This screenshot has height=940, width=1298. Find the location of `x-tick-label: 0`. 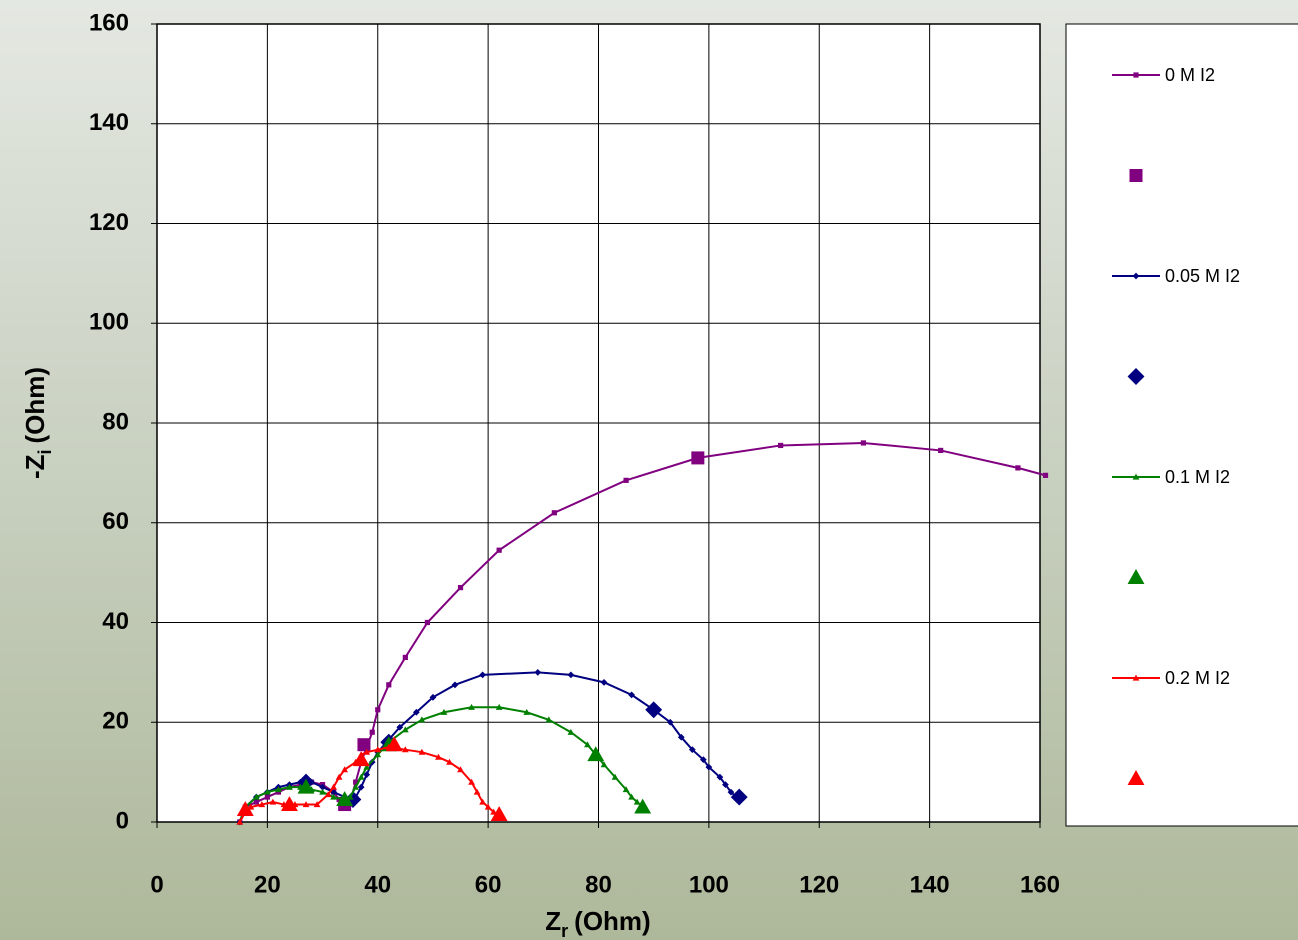

x-tick-label: 0 is located at coordinates (156, 884).